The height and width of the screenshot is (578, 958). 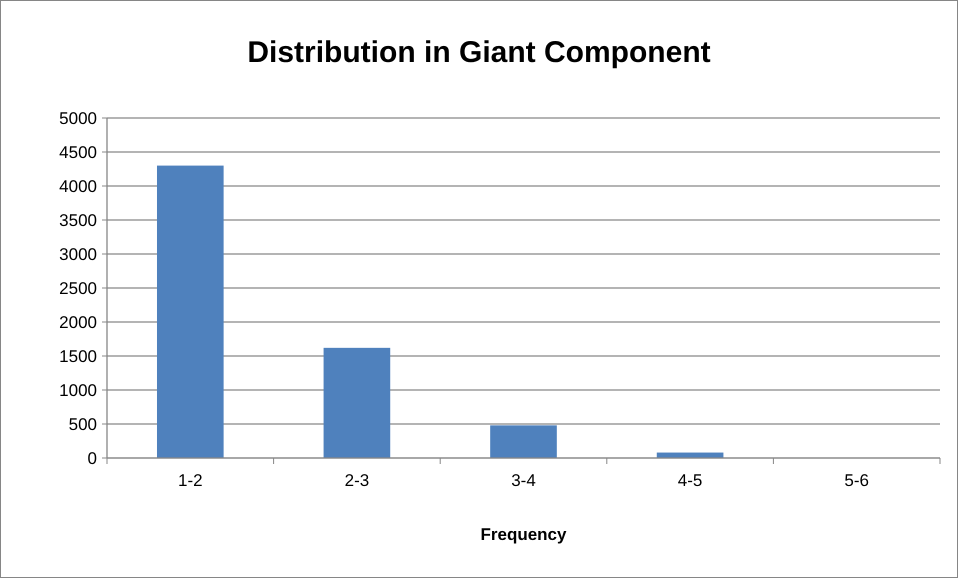 I want to click on y-tick-label: 5000, so click(x=78, y=118).